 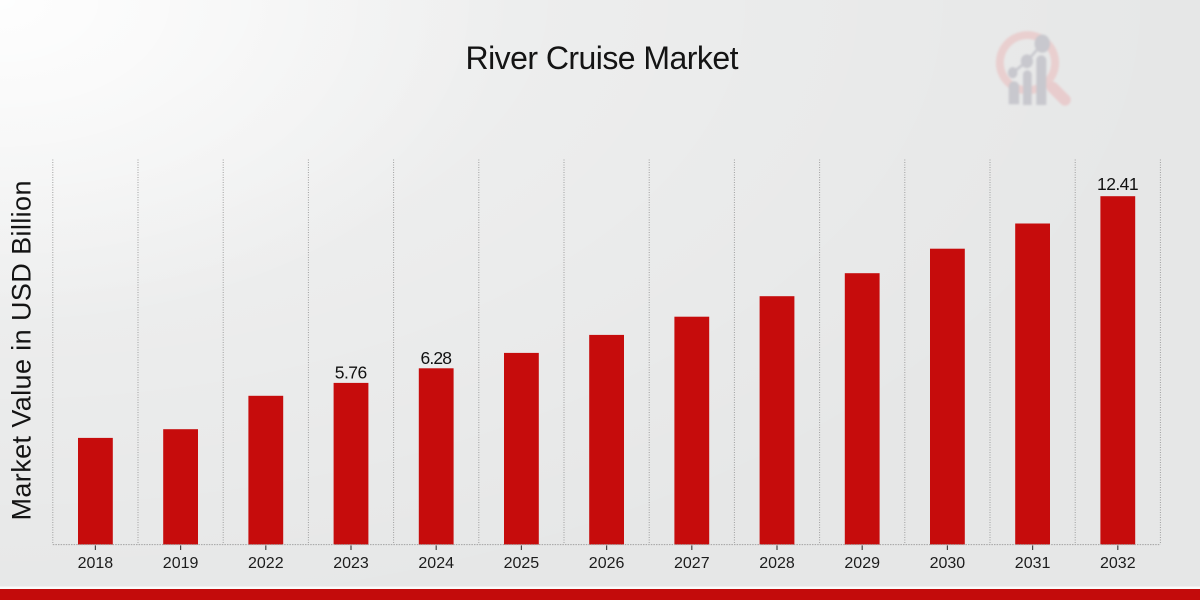 What do you see at coordinates (777, 563) in the screenshot?
I see `svg-text: 2028` at bounding box center [777, 563].